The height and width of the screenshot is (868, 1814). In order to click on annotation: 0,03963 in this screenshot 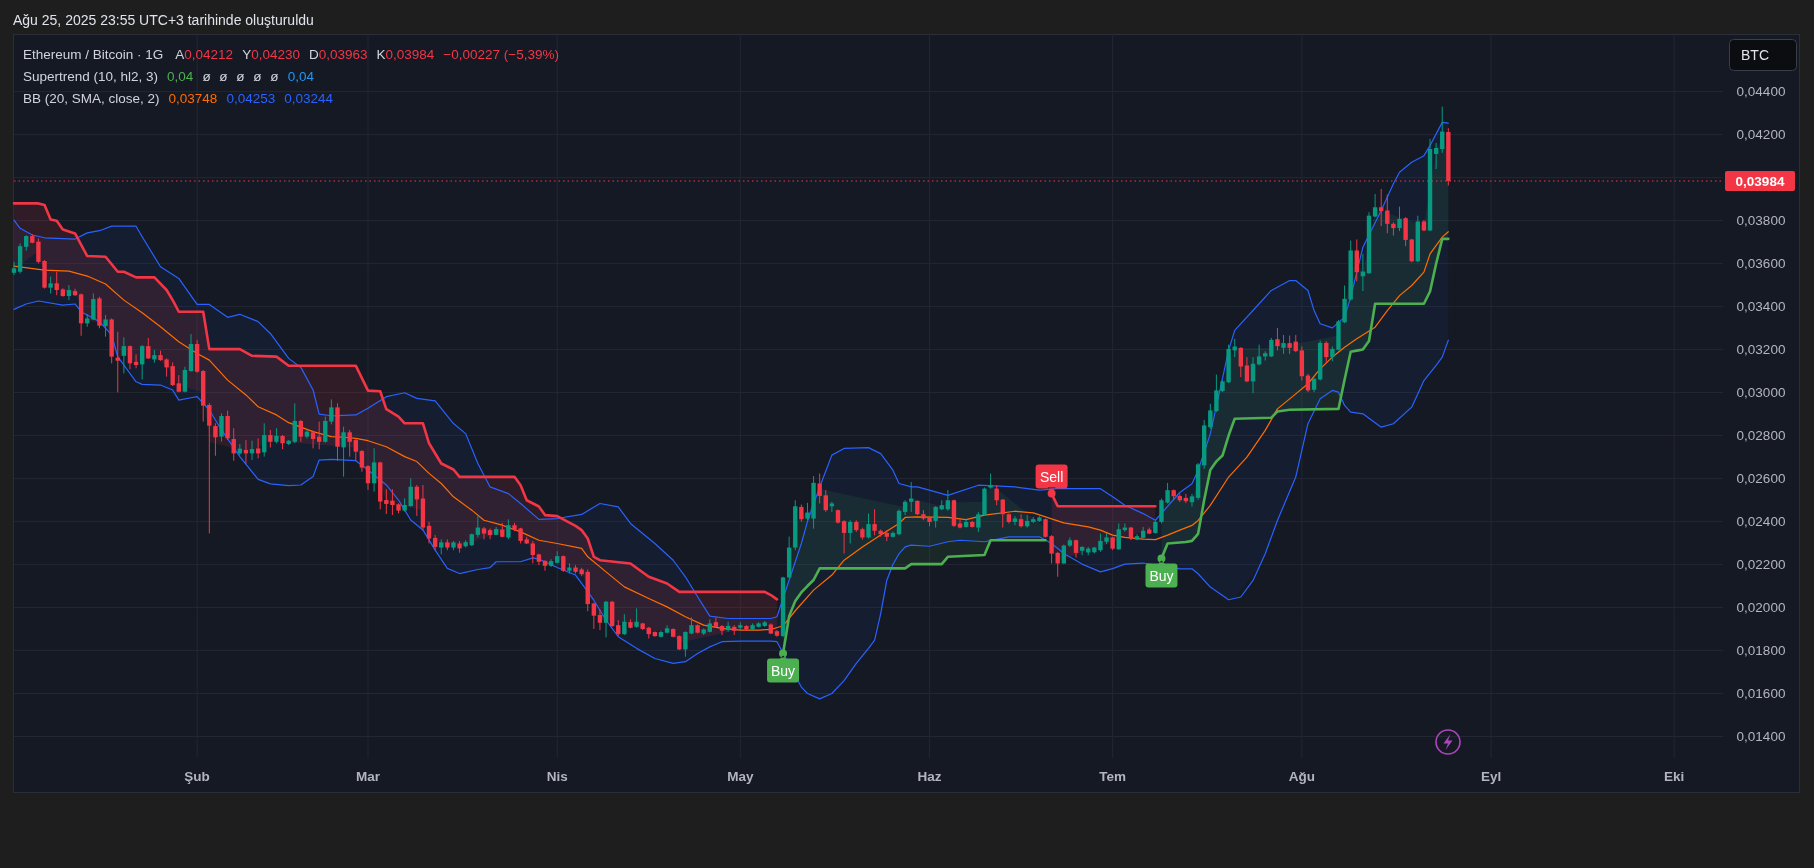, I will do `click(343, 54)`.